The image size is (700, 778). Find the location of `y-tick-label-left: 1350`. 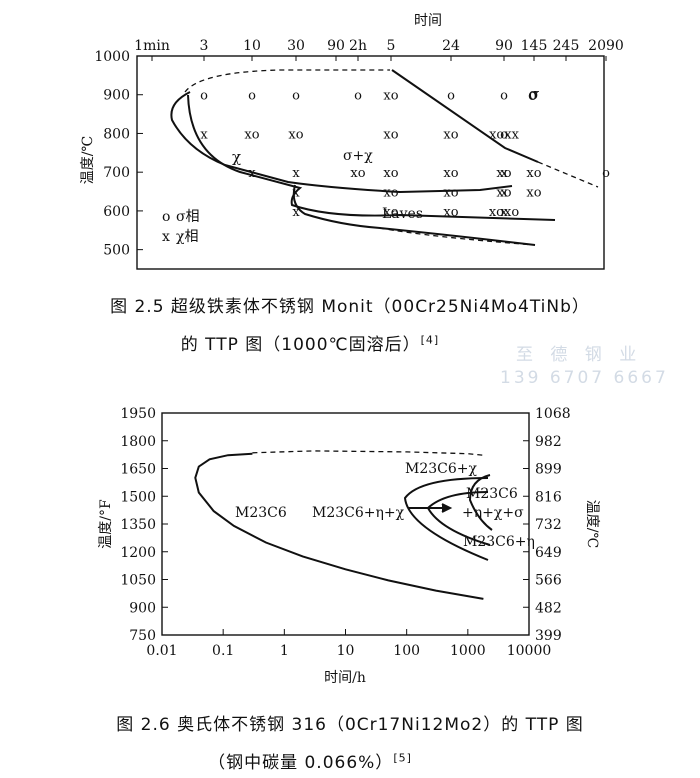

y-tick-label-left: 1350 is located at coordinates (138, 525).